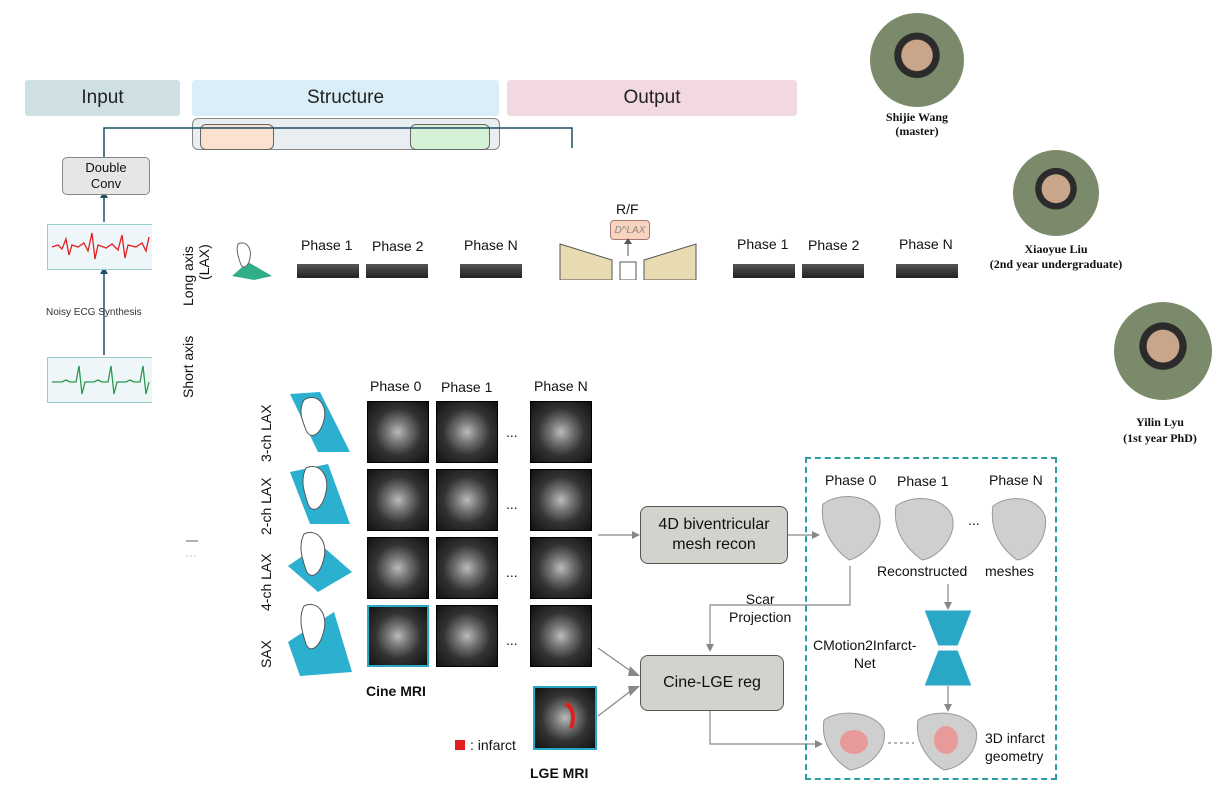 This screenshot has height=800, width=1224. What do you see at coordinates (764, 271) in the screenshot?
I see `top-right-phase-1-thumb` at bounding box center [764, 271].